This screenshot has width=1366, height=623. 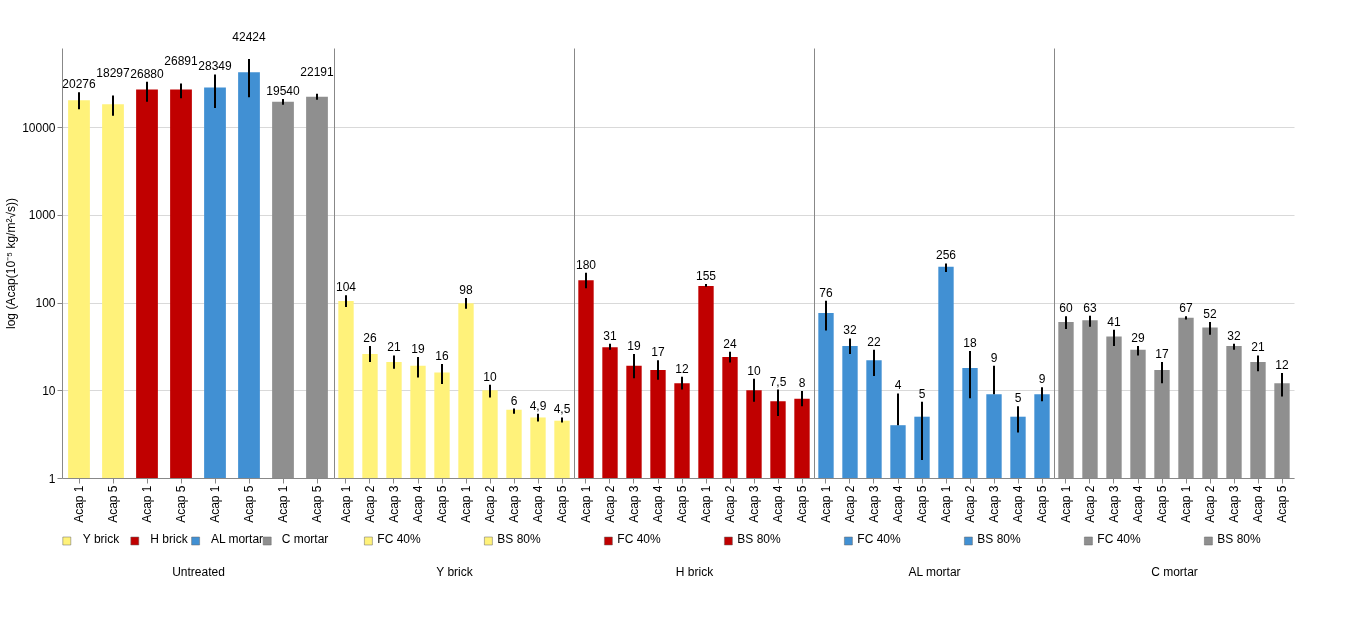 What do you see at coordinates (586, 264) in the screenshot?
I see `data-label: 180` at bounding box center [586, 264].